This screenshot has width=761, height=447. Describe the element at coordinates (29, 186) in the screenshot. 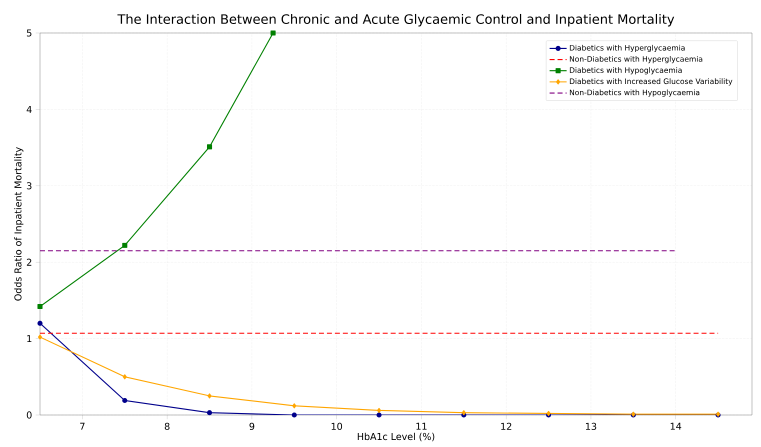

I see `y-tick-label: 3` at that location.